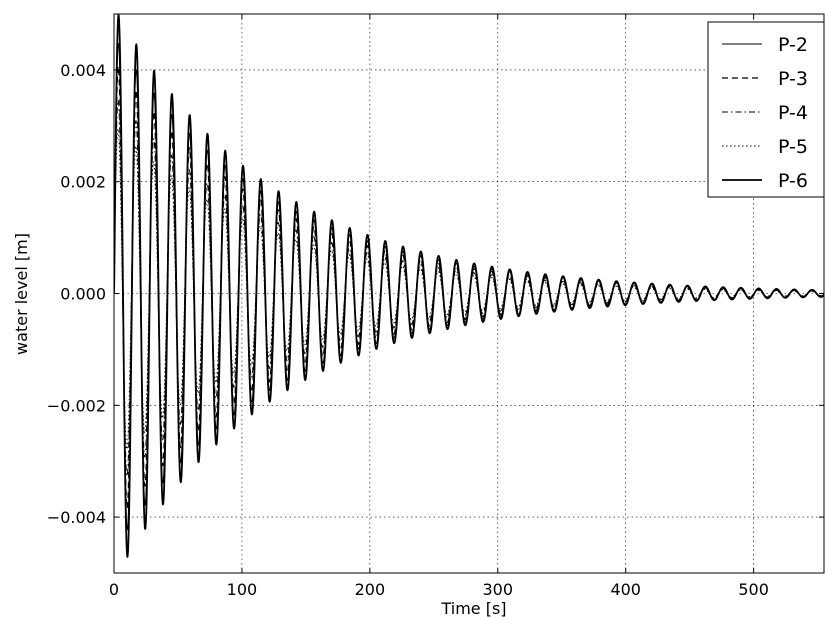 The height and width of the screenshot is (617, 825). Describe the element at coordinates (83, 70) in the screenshot. I see `y-tick-label: 0.004` at that location.